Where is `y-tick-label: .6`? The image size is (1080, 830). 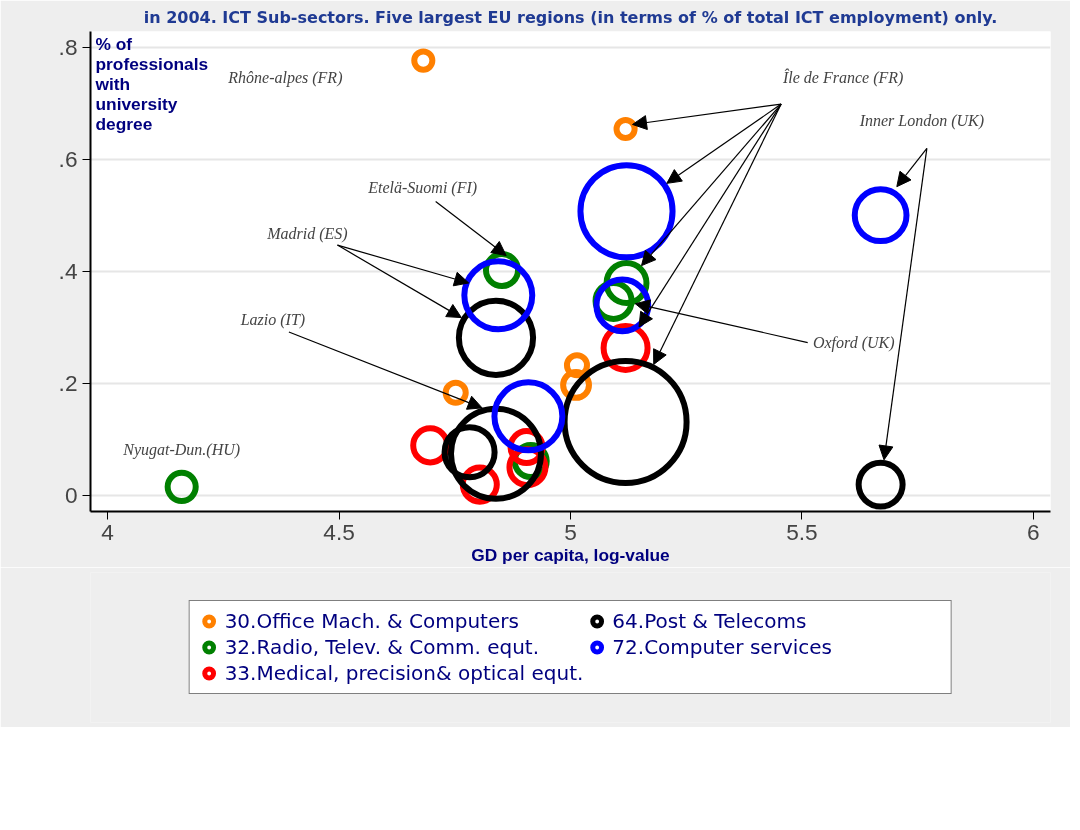 y-tick-label: .6 is located at coordinates (68, 159).